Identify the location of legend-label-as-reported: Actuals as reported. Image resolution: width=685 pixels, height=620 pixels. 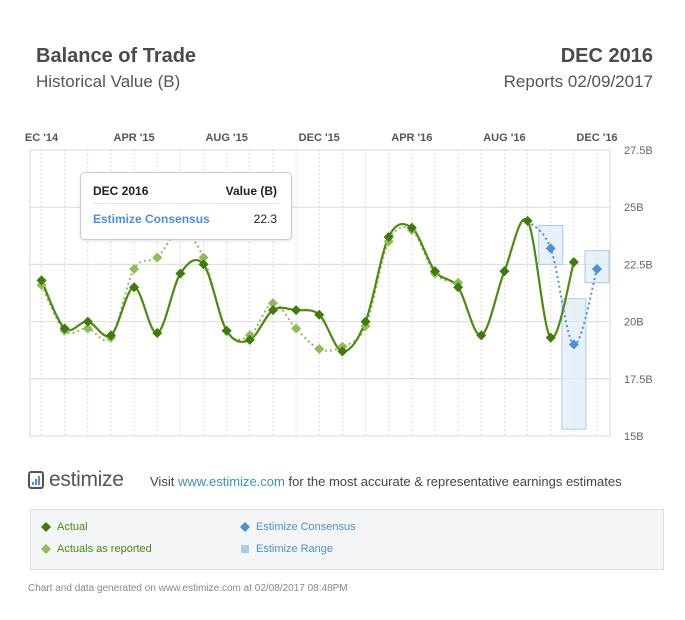
(104, 549).